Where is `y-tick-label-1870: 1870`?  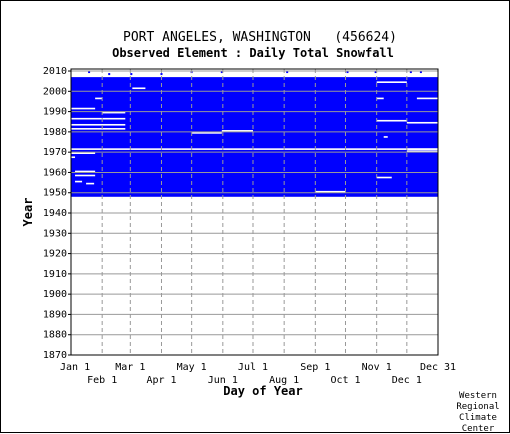 y-tick-label-1870: 1870 is located at coordinates (55, 355).